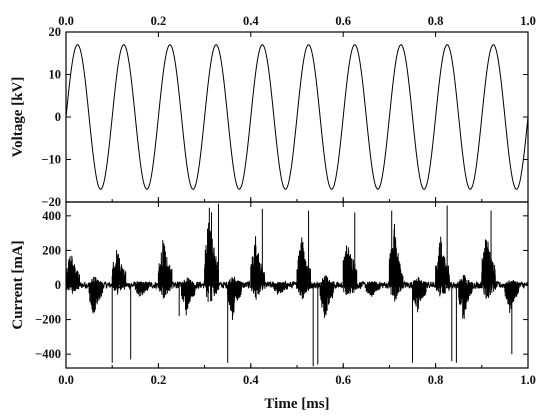 This screenshot has height=416, width=550. Describe the element at coordinates (58, 285) in the screenshot. I see `current-y-tick-label: 0` at that location.